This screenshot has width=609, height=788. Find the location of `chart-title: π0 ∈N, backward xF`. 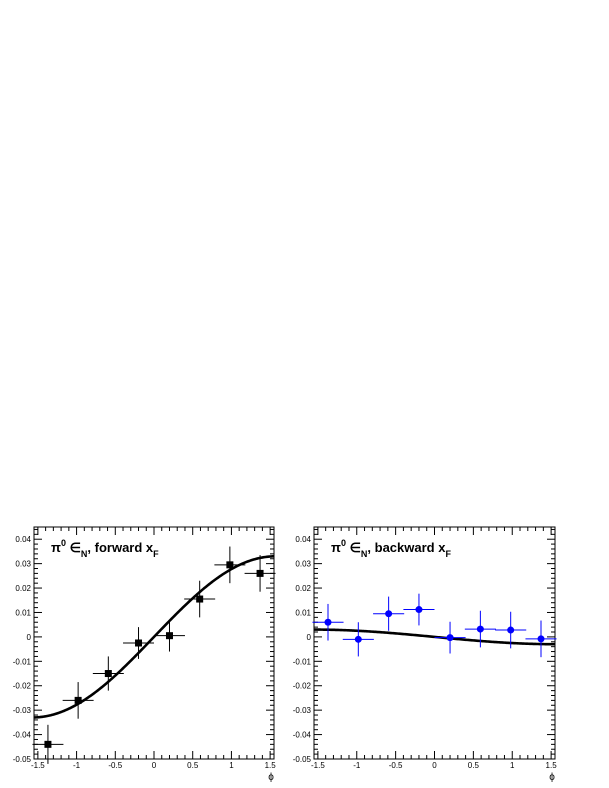

chart-title: π0 ∈N, backward xF is located at coordinates (391, 548).